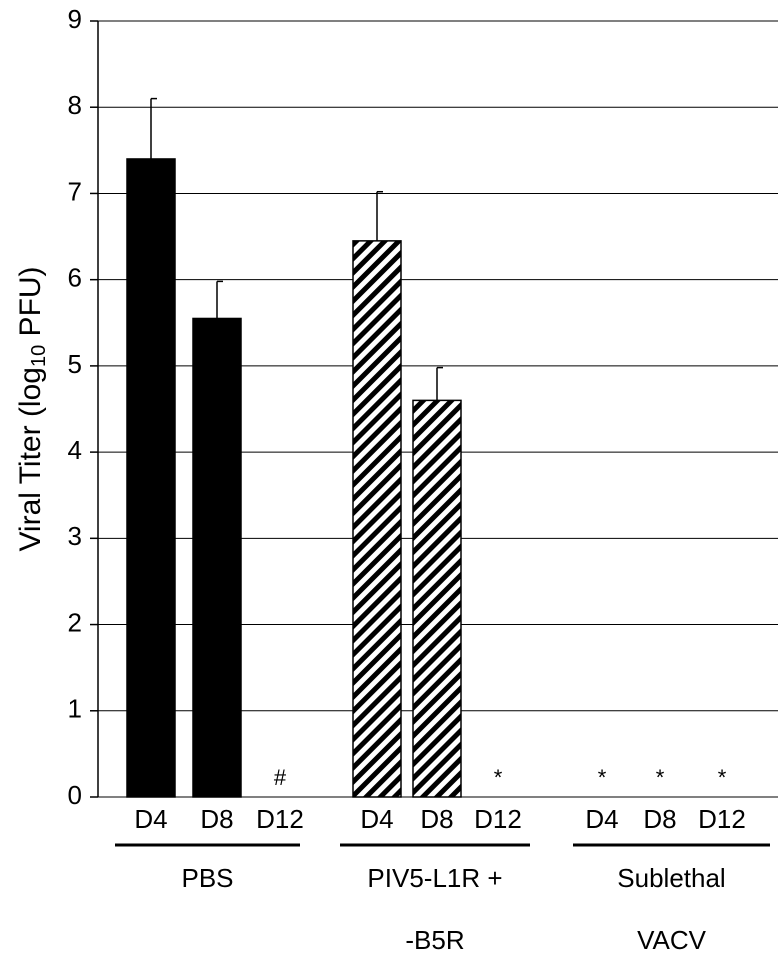 The height and width of the screenshot is (960, 784). Describe the element at coordinates (434, 878) in the screenshot. I see `group-label: PIV5-L1R +` at that location.